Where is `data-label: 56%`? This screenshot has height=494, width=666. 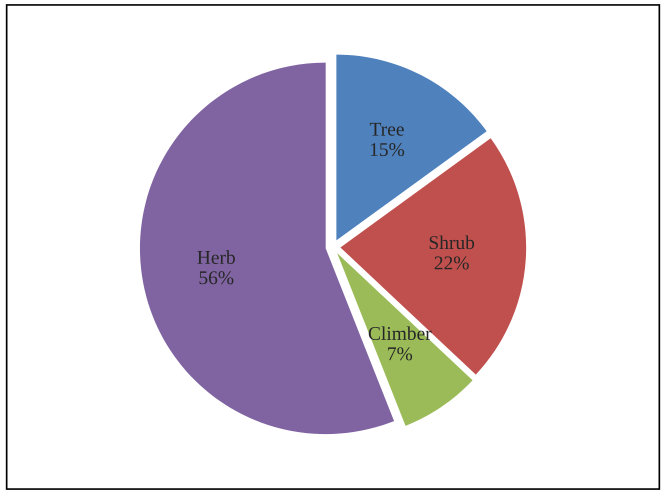
data-label: 56% is located at coordinates (217, 277).